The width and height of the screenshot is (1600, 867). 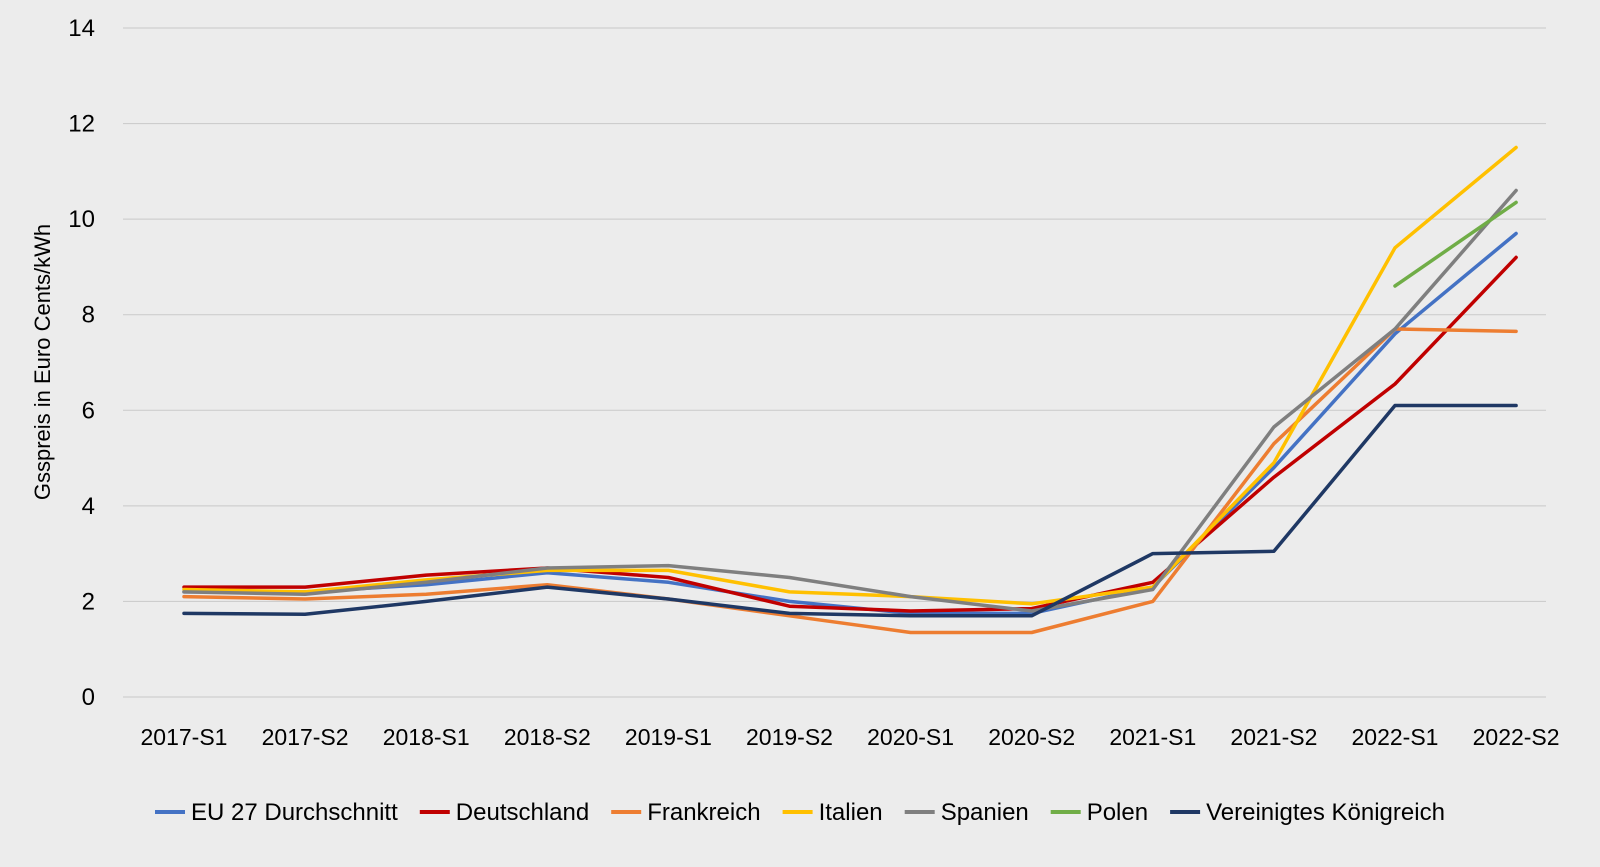 I want to click on legend-label: Polen, so click(x=1117, y=812).